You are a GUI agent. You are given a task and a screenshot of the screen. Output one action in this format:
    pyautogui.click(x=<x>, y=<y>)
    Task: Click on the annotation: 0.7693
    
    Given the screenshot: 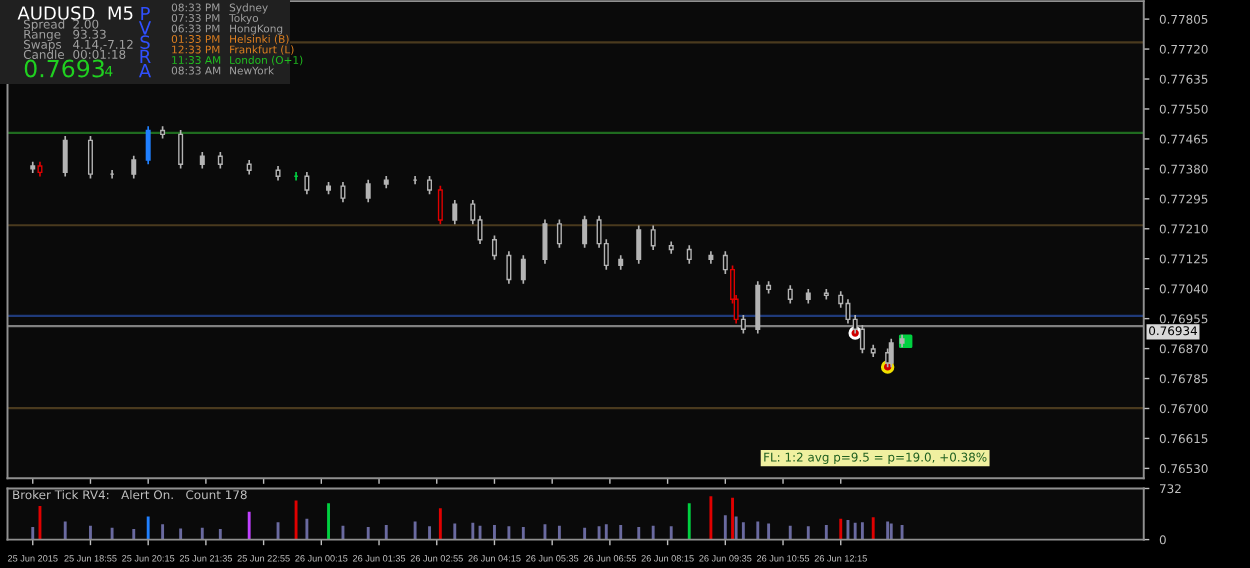 What is the action you would take?
    pyautogui.click(x=64, y=68)
    